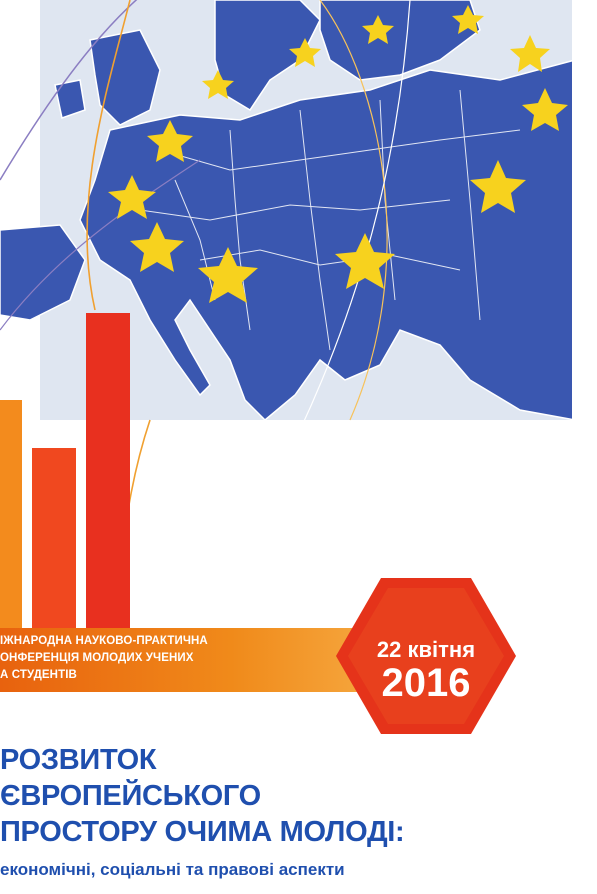 This screenshot has height=894, width=597. Describe the element at coordinates (426, 649) in the screenshot. I see `event-date: 22 квітня` at that location.